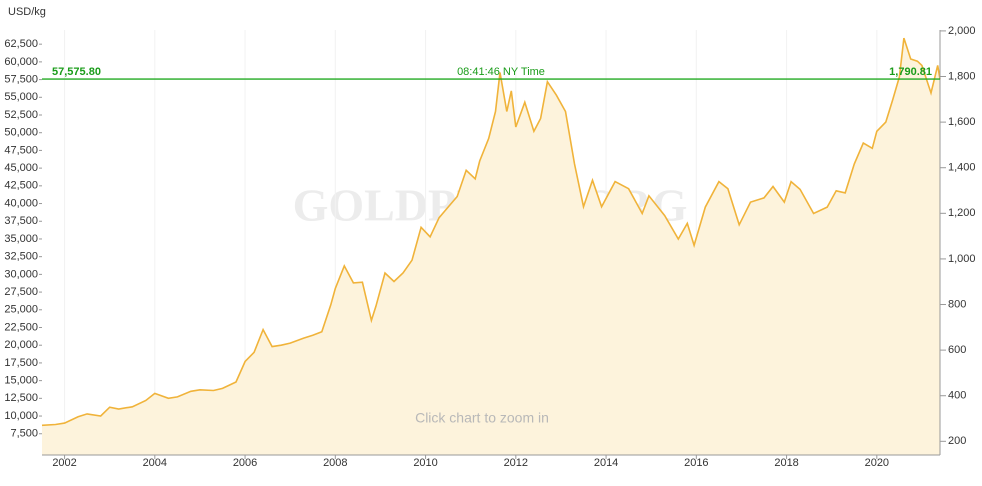 Image resolution: width=982 pixels, height=486 pixels. What do you see at coordinates (962, 259) in the screenshot?
I see `y2-tick-label: 1,000` at bounding box center [962, 259].